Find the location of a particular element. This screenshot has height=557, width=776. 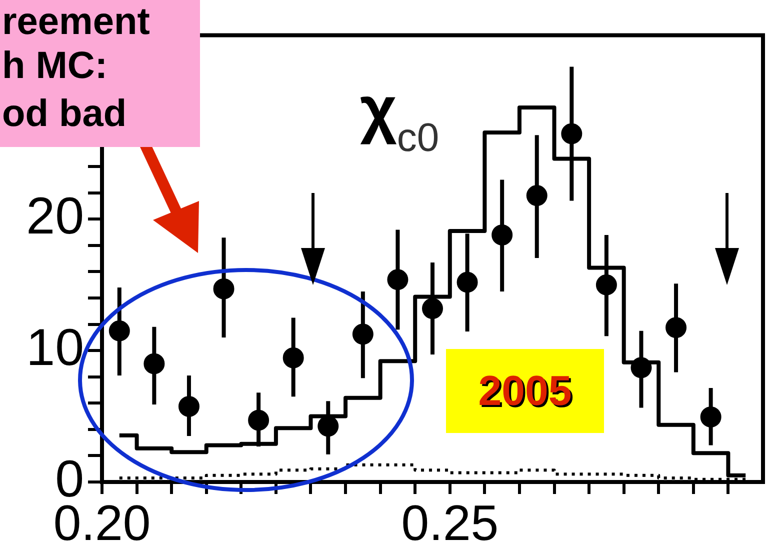

y-tick-label: 10 is located at coordinates (55, 347).